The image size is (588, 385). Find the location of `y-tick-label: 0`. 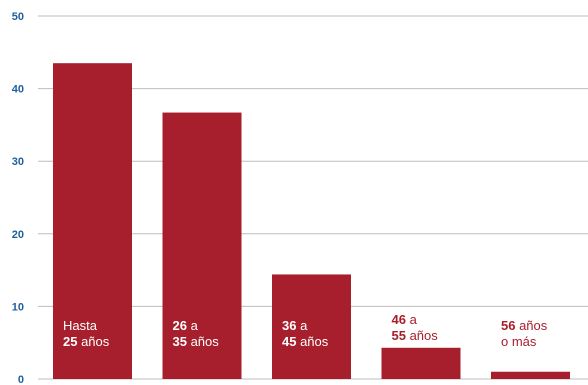

y-tick-label: 0 is located at coordinates (21, 379).